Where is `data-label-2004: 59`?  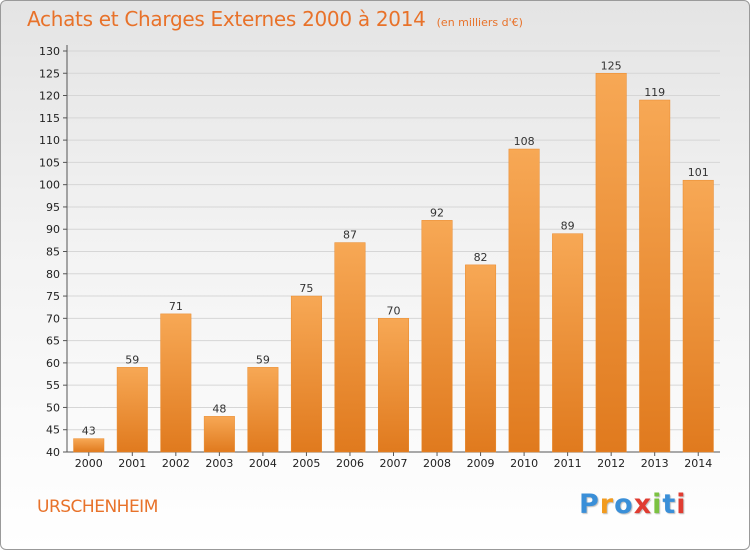
data-label-2004: 59 is located at coordinates (263, 359).